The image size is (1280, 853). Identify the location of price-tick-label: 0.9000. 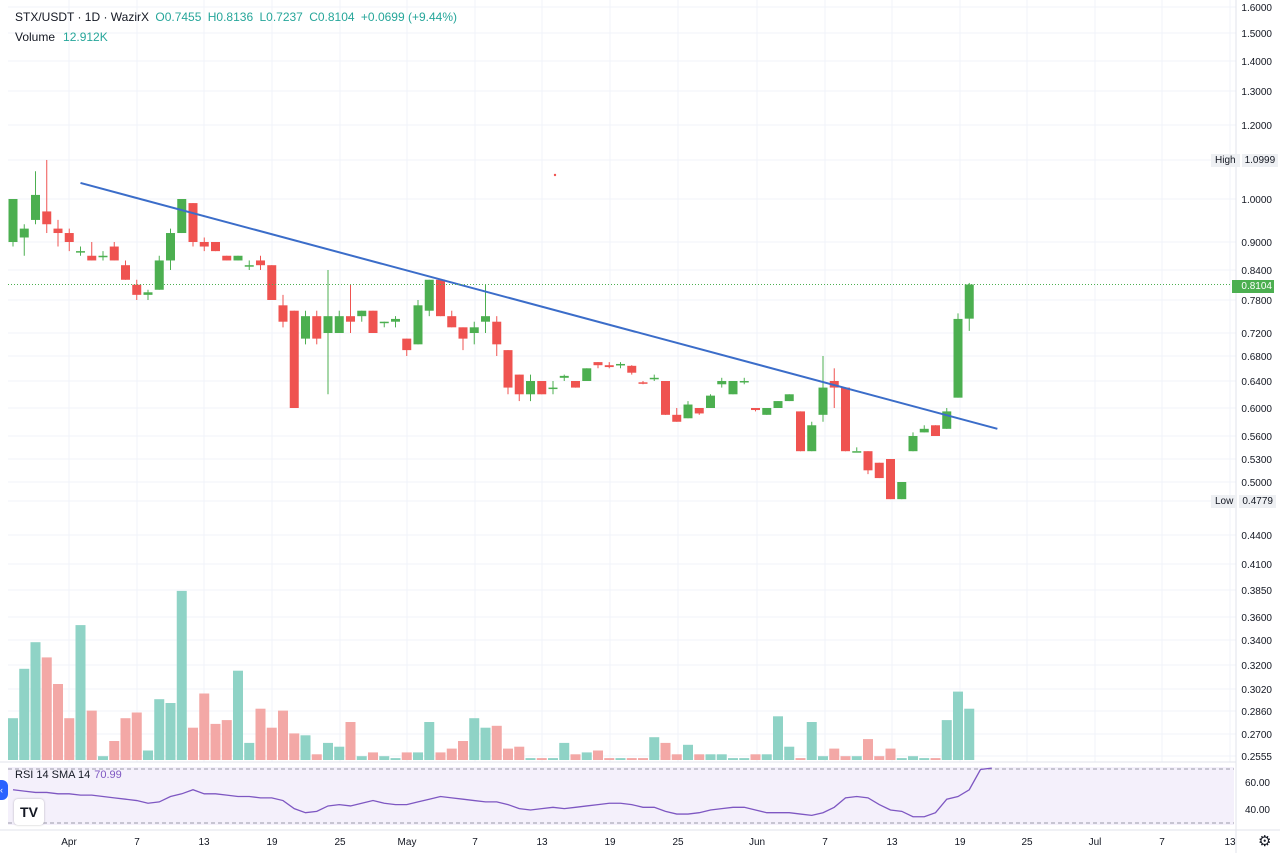
(1256, 243).